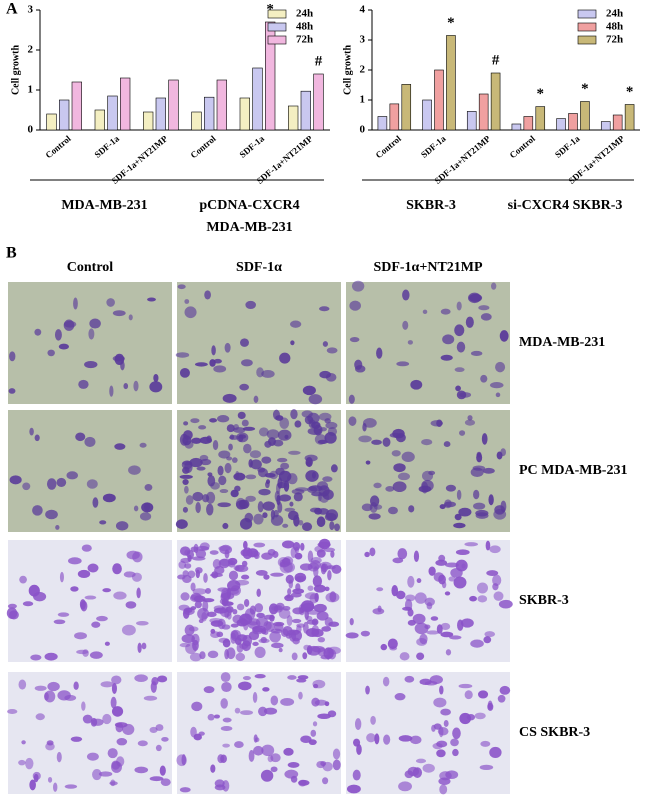  I want to click on column-header: SDF-1α+NT21MP, so click(428, 267).